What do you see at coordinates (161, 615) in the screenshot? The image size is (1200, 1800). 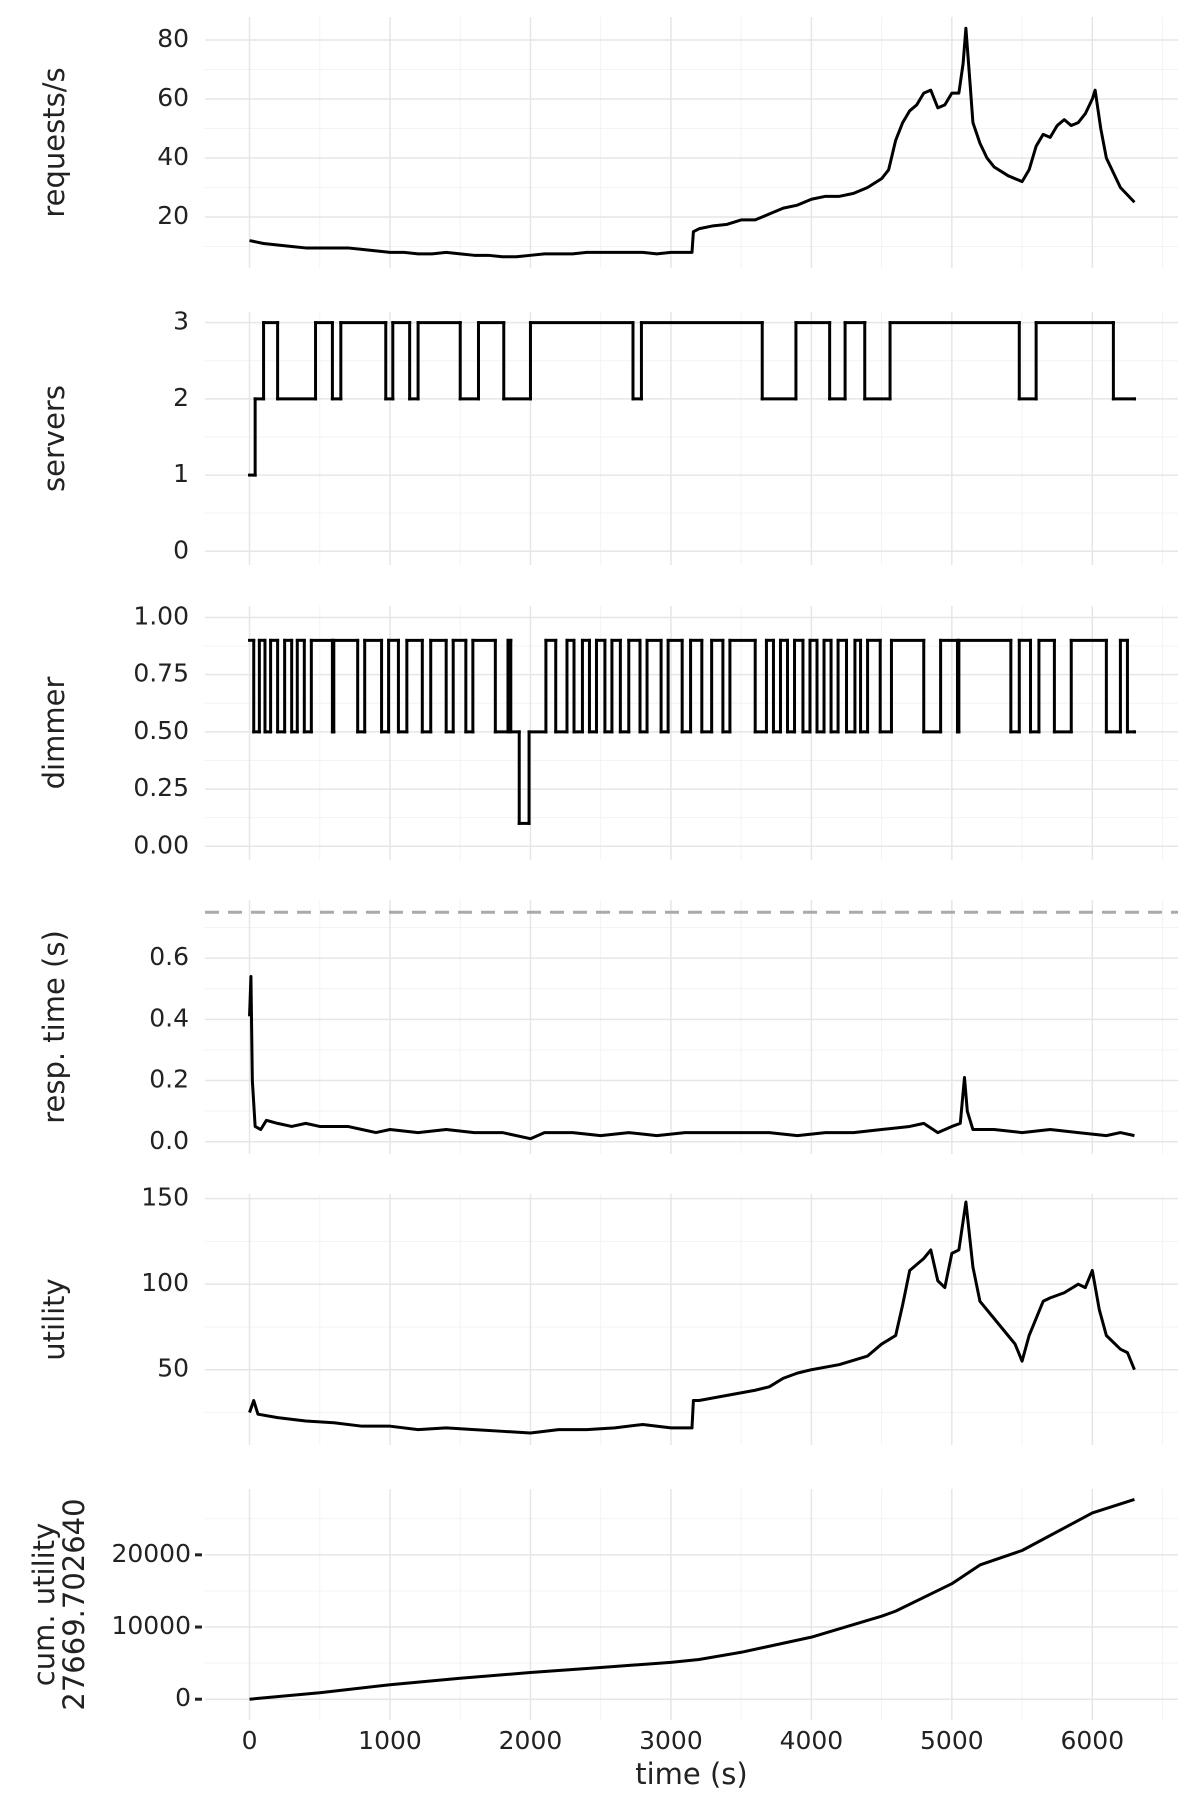 I see `y-tick-label: 1.00` at bounding box center [161, 615].